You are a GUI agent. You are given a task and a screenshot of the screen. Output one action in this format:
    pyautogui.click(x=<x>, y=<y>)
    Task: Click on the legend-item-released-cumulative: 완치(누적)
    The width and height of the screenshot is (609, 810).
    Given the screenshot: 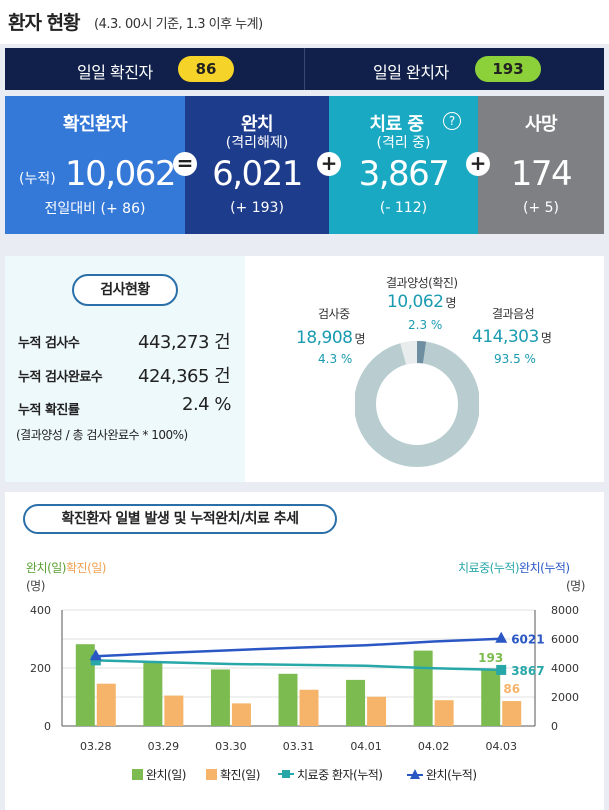 What is the action you would take?
    pyautogui.click(x=442, y=774)
    